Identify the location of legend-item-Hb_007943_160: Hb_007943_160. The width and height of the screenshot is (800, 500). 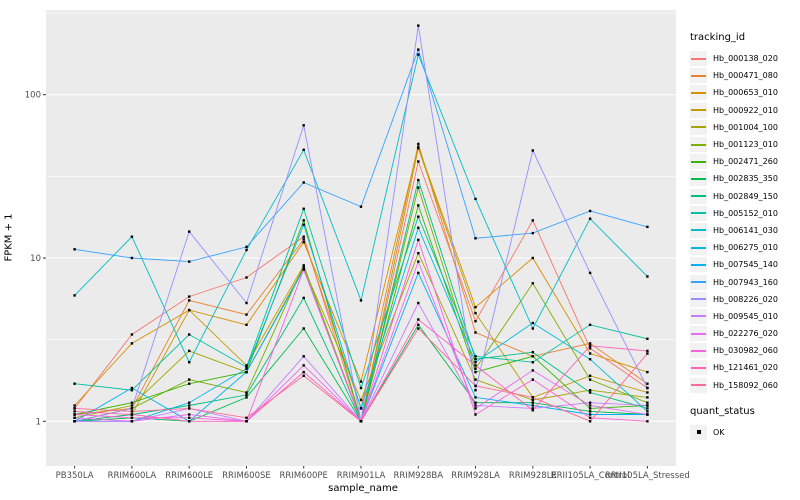
(734, 281).